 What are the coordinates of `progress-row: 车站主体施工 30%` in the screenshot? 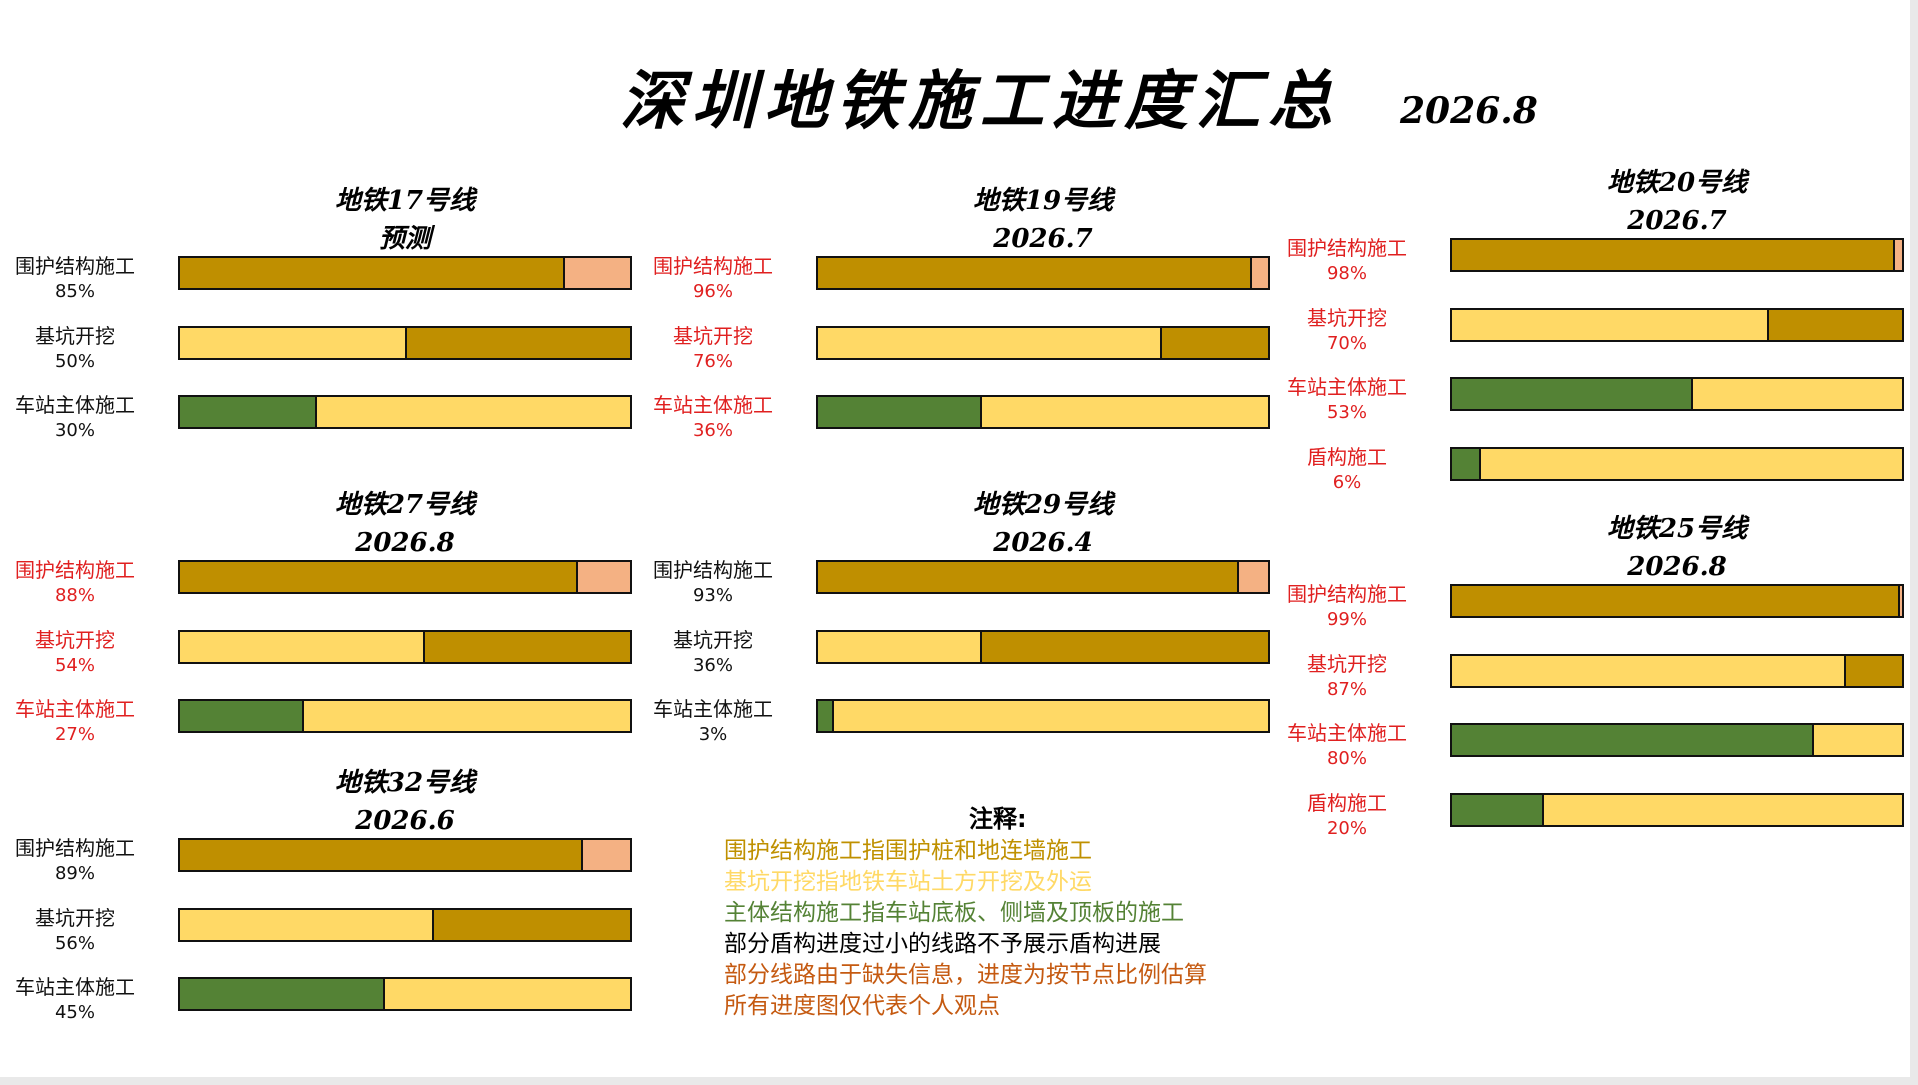 It's located at (320, 421).